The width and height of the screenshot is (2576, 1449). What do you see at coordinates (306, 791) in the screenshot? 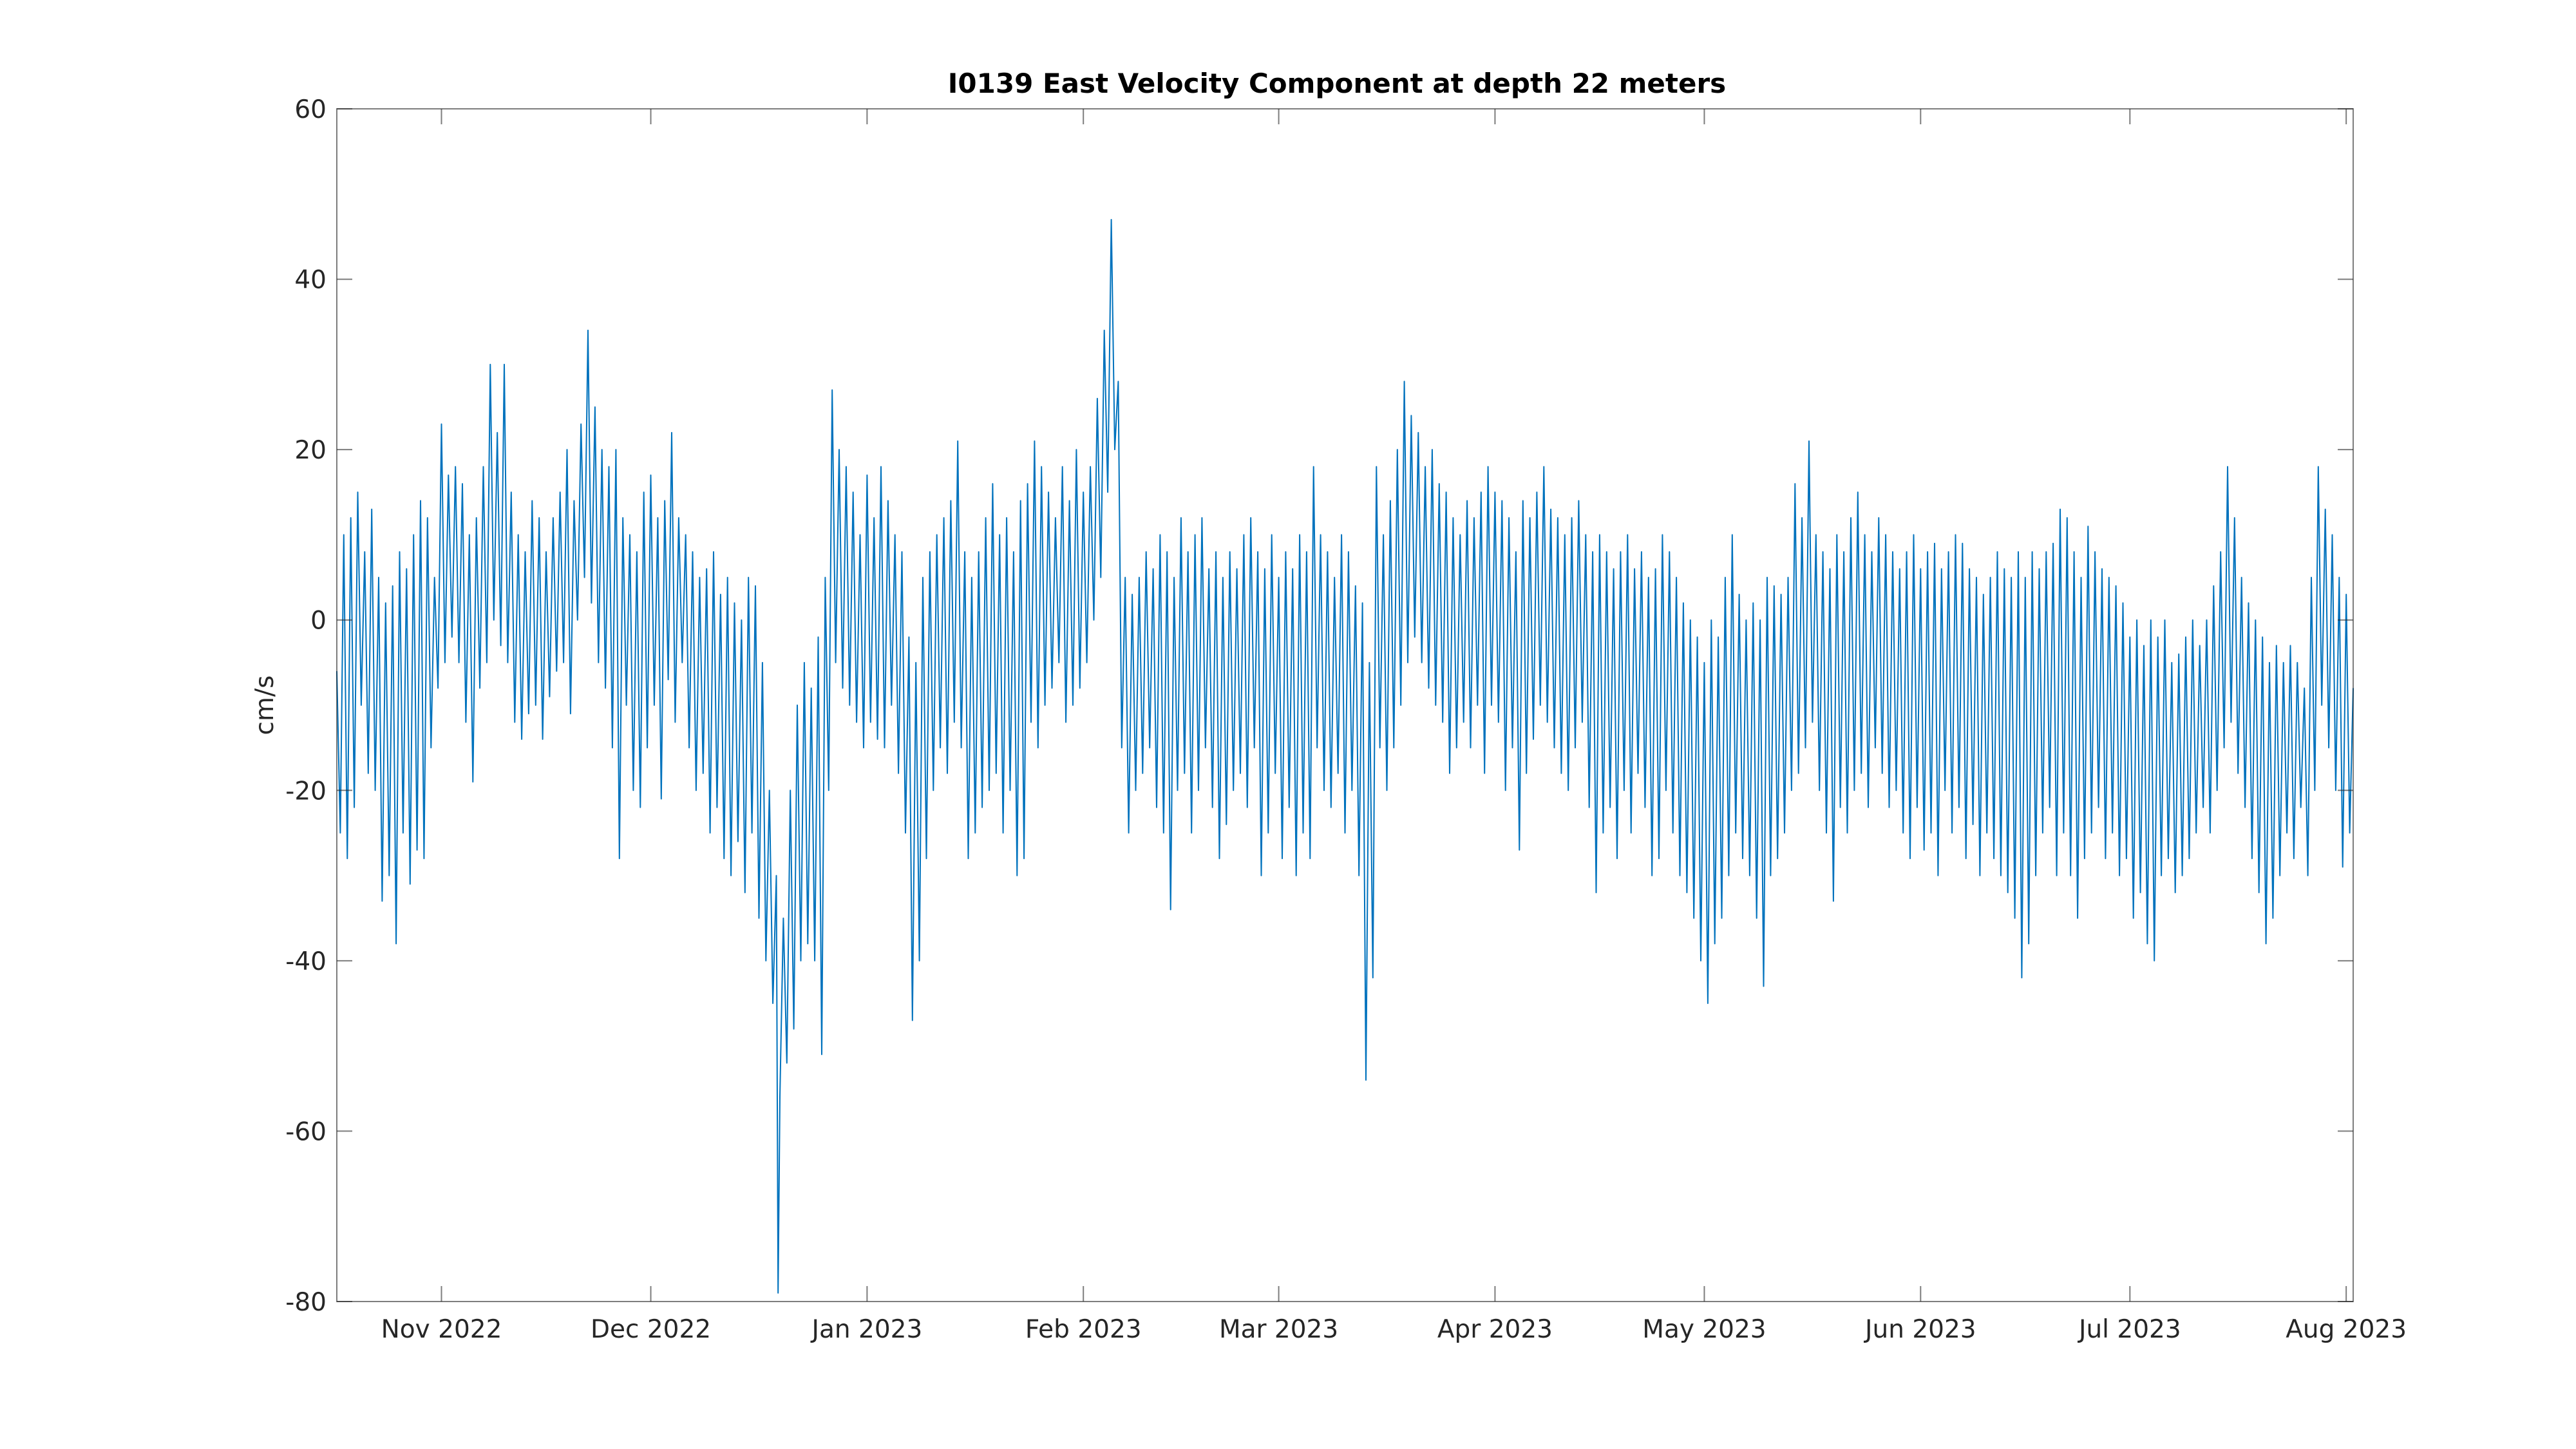
I see `y-tick-label: -20` at bounding box center [306, 791].